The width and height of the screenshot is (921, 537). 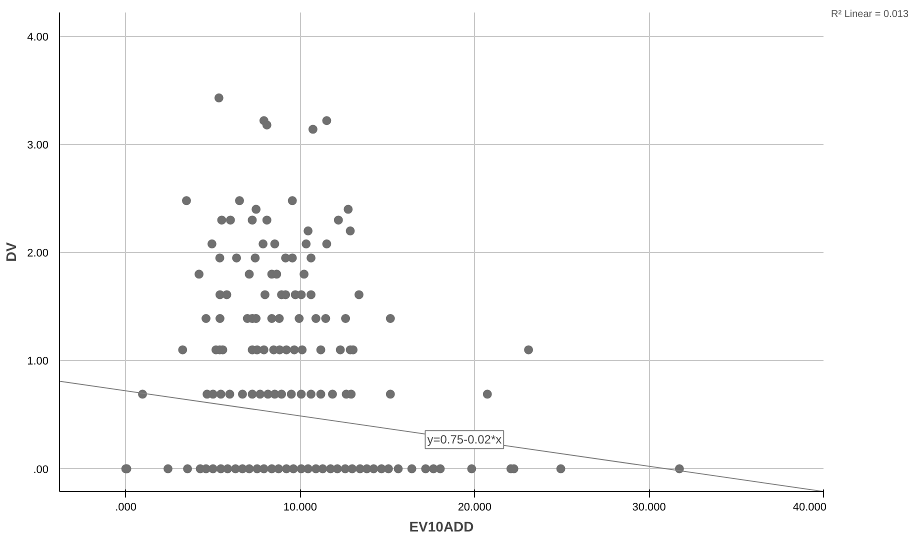 What do you see at coordinates (38, 37) in the screenshot?
I see `y-tick-label: 4.00` at bounding box center [38, 37].